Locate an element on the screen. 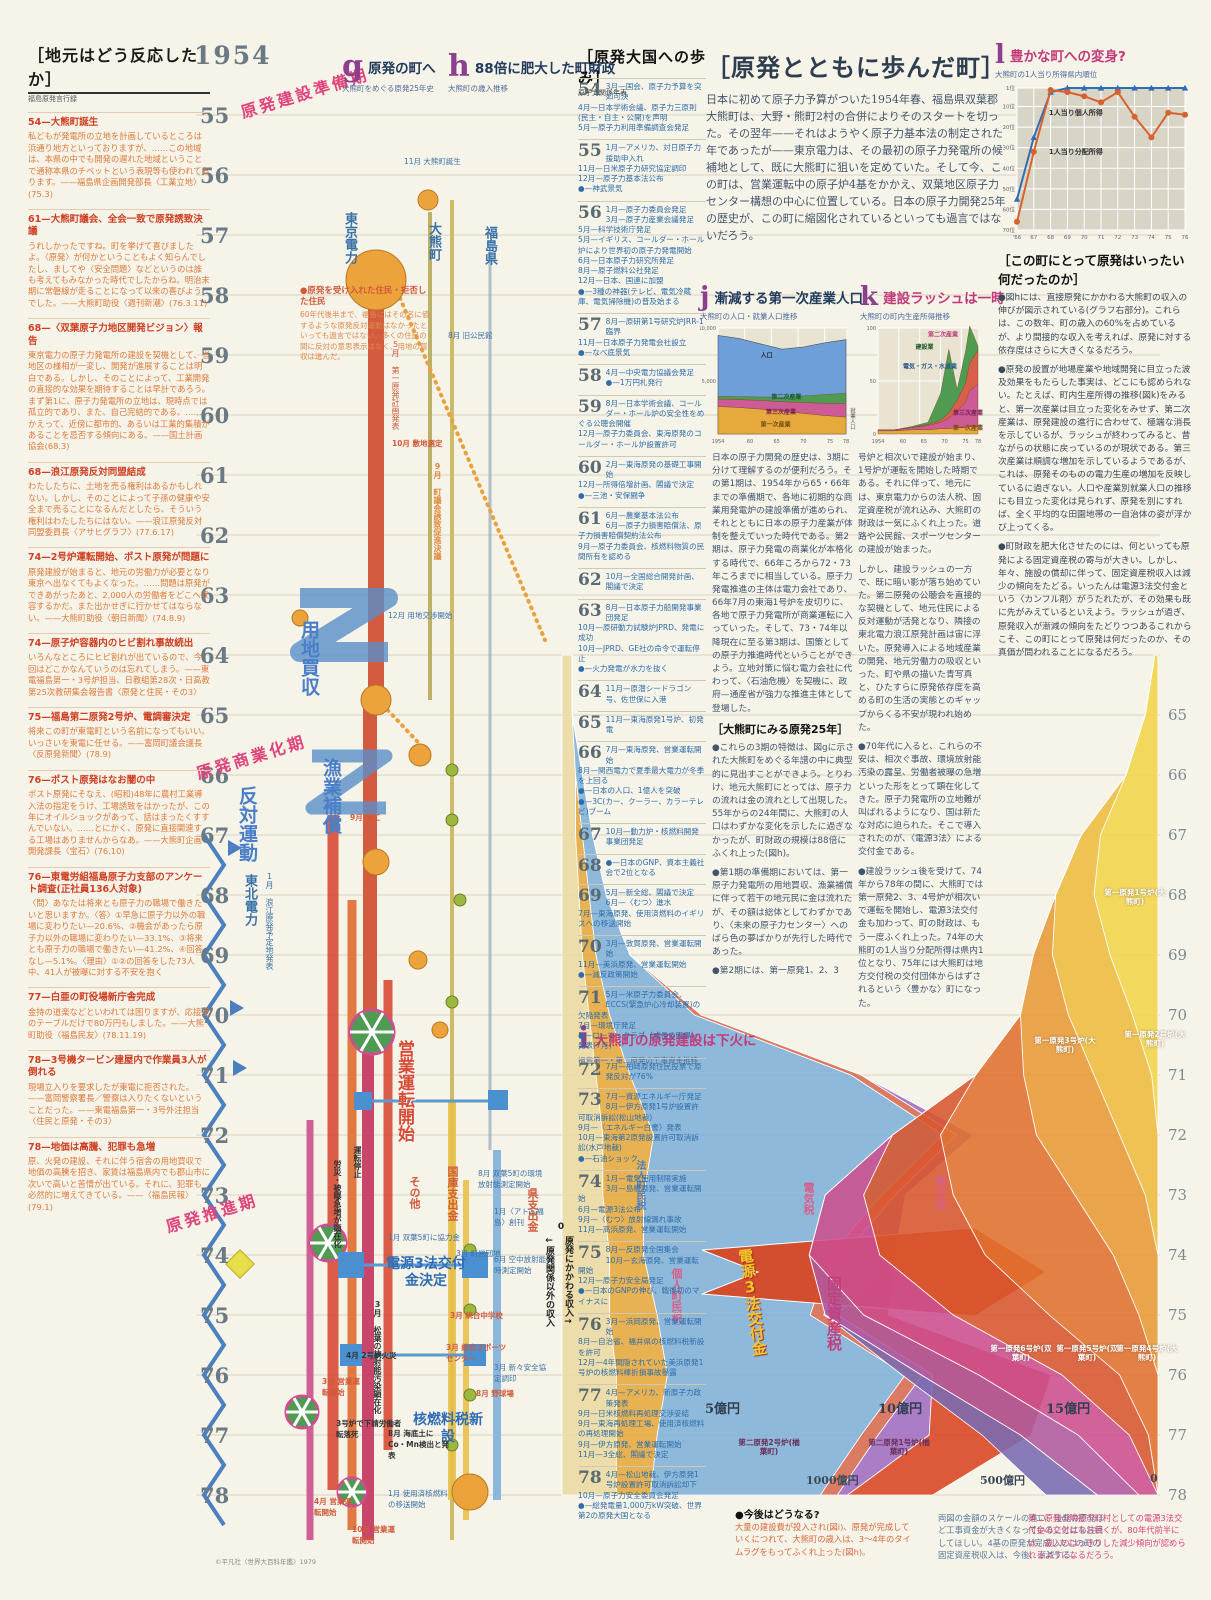 This screenshot has width=1211, height=1600. svg-text: 第二次産業 is located at coordinates (943, 334).